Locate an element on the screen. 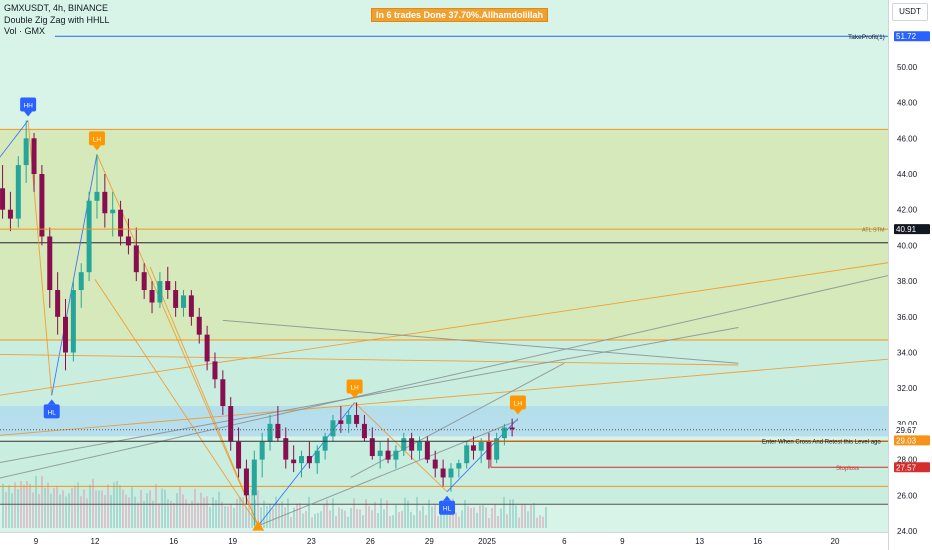 This screenshot has width=932, height=550. indicator-line: Double Zig Zag with HHLL is located at coordinates (57, 19).